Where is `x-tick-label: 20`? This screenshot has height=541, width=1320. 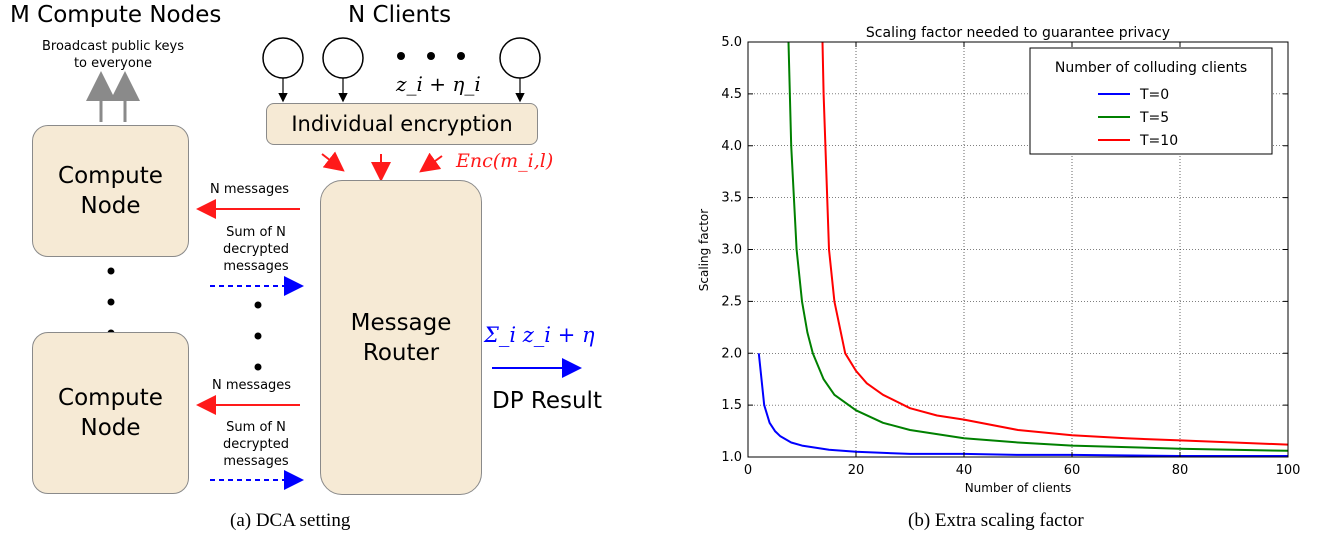
x-tick-label: 20 is located at coordinates (856, 470).